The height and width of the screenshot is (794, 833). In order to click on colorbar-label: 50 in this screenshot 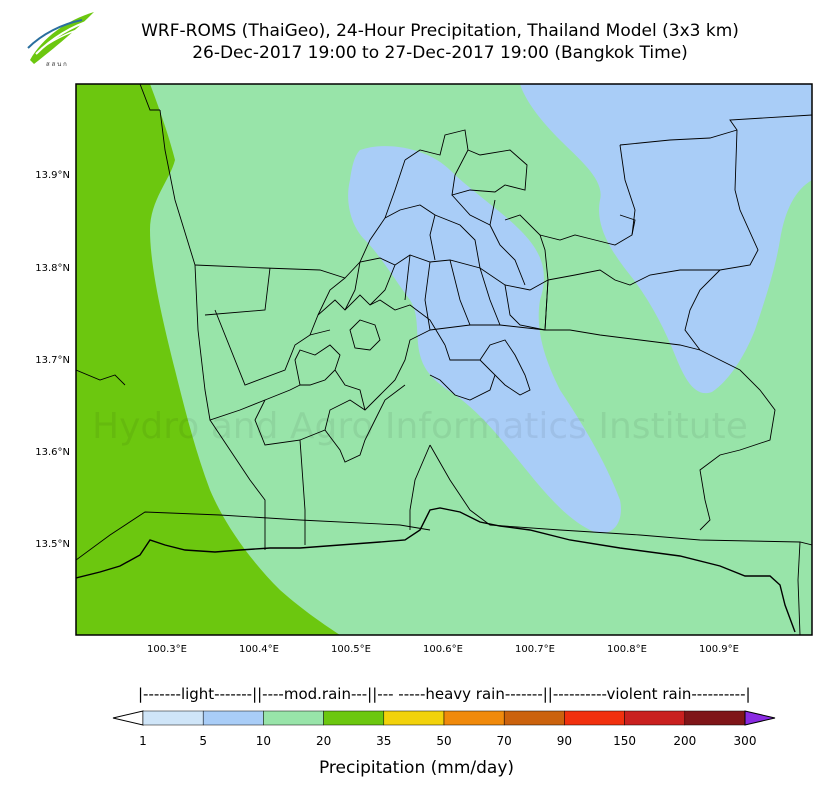, I will do `click(443, 741)`.